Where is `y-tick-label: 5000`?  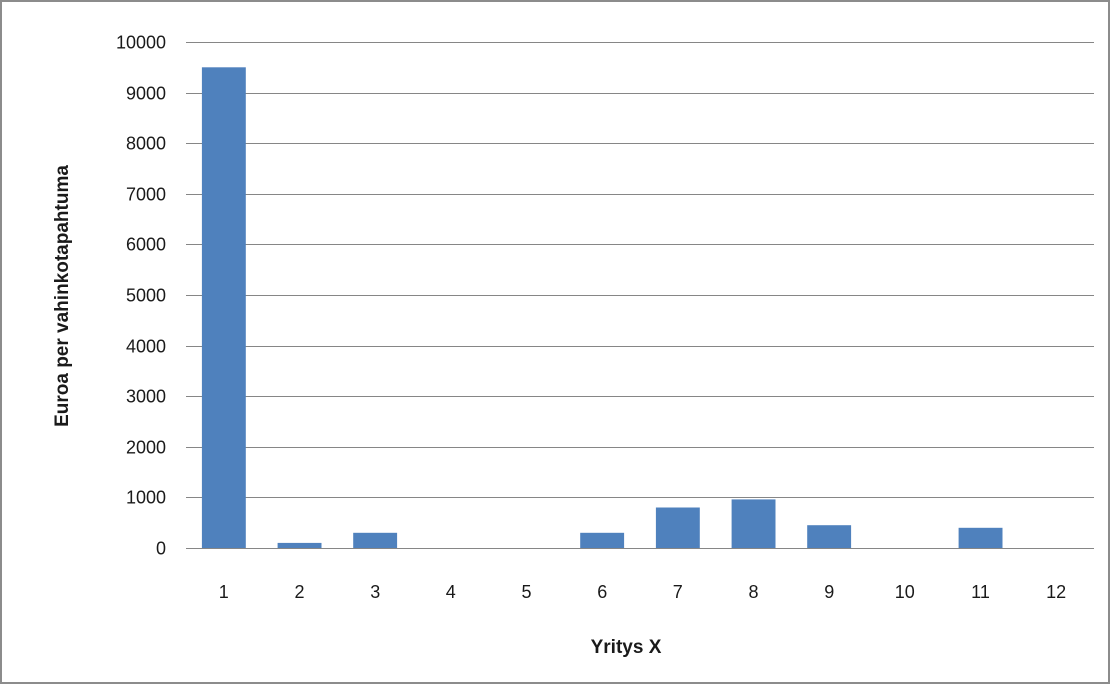
y-tick-label: 5000 is located at coordinates (146, 296).